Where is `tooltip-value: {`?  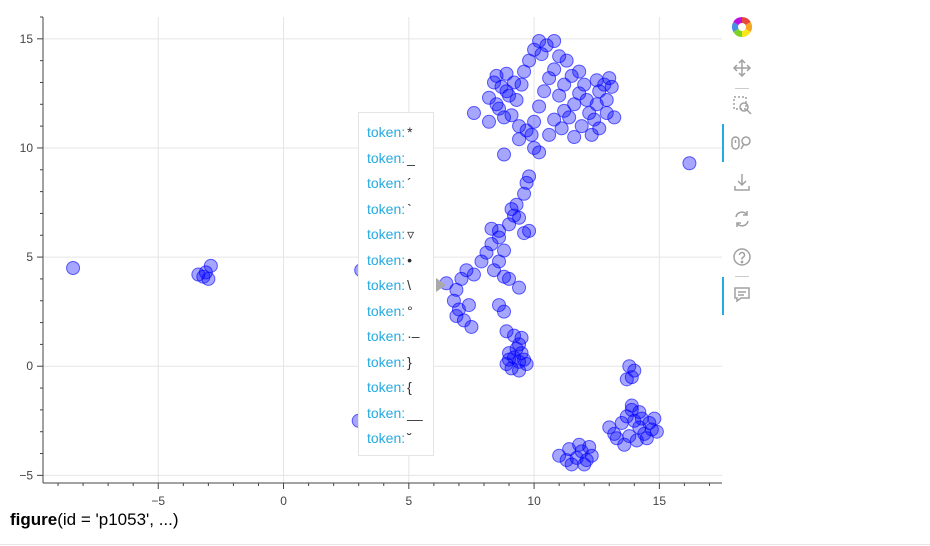 tooltip-value: { is located at coordinates (409, 387).